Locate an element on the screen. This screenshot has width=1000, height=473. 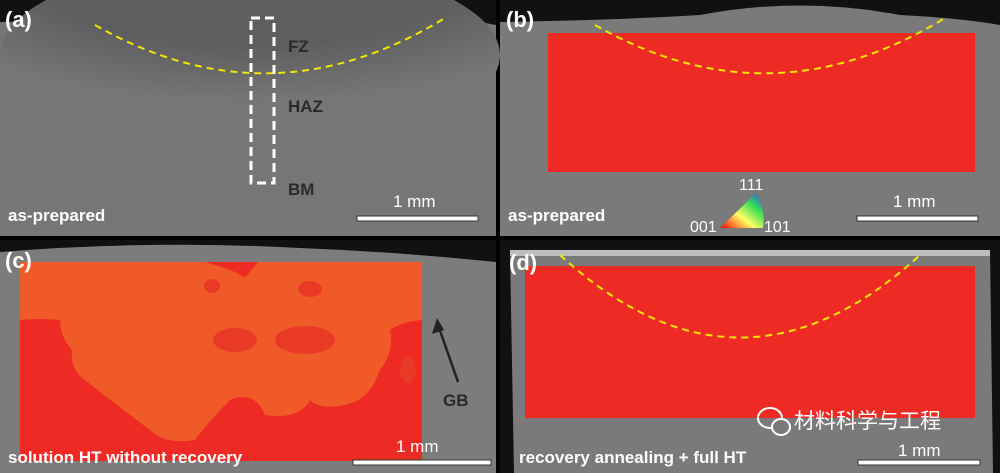
gb-label: GB is located at coordinates (456, 400).